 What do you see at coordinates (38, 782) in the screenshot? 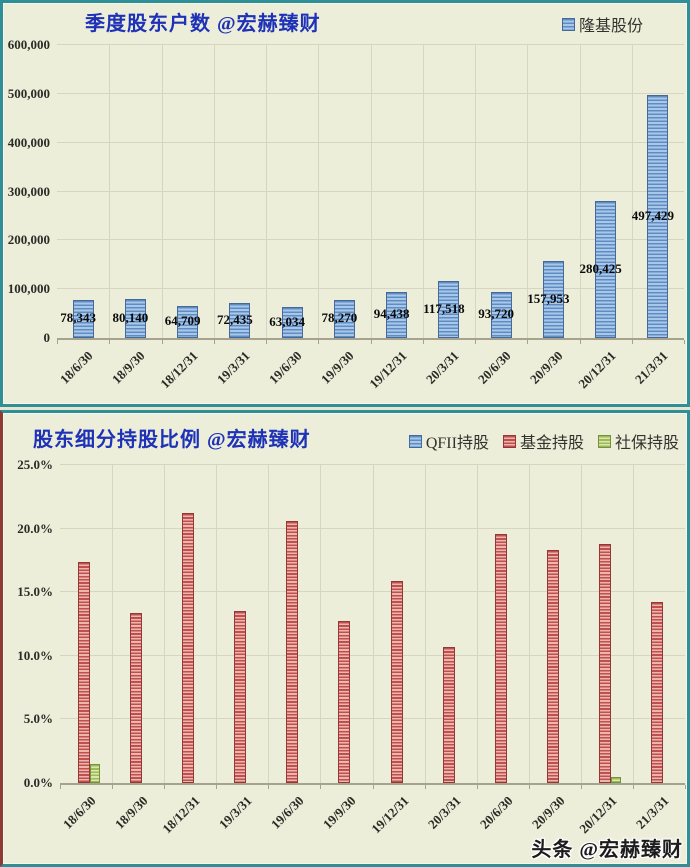
I see `y-tick-label: 0.0%` at bounding box center [38, 782].